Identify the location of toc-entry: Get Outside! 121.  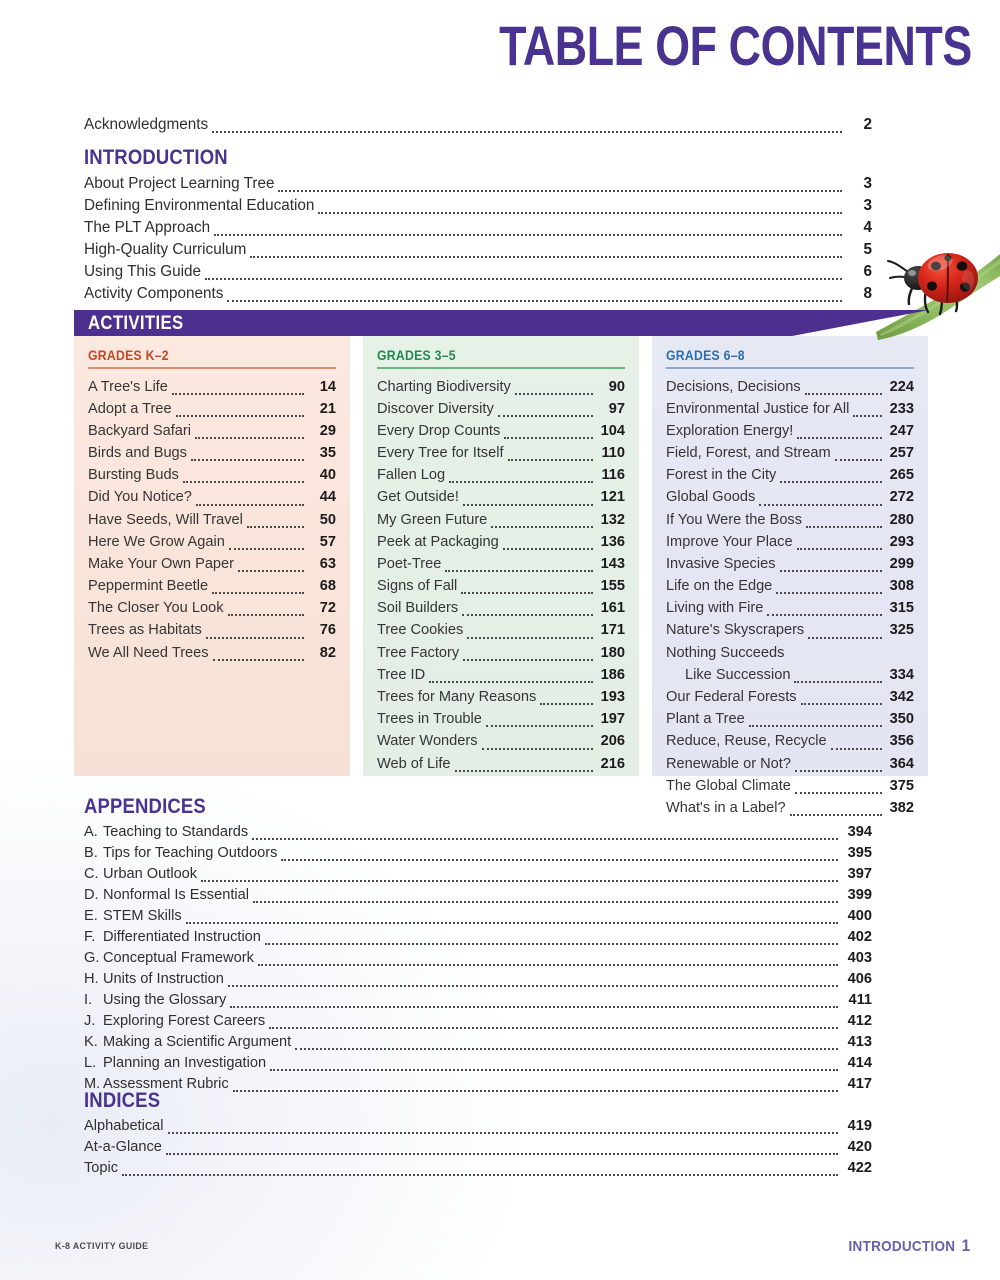
(501, 497).